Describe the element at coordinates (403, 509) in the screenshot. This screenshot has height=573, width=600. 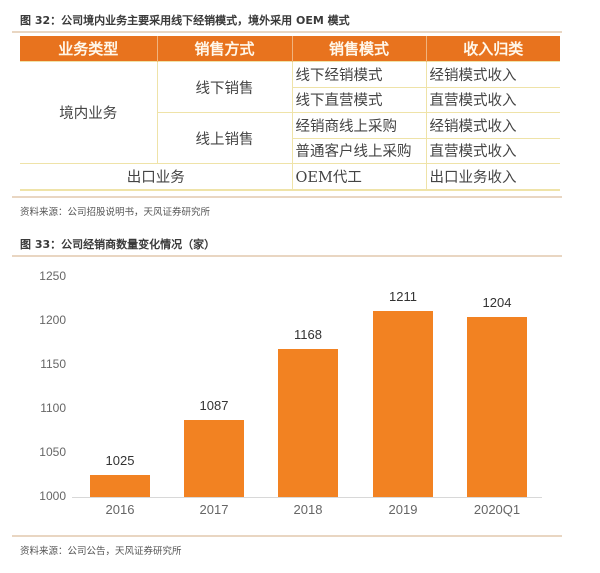
I see `x-tick-label: 2019` at that location.